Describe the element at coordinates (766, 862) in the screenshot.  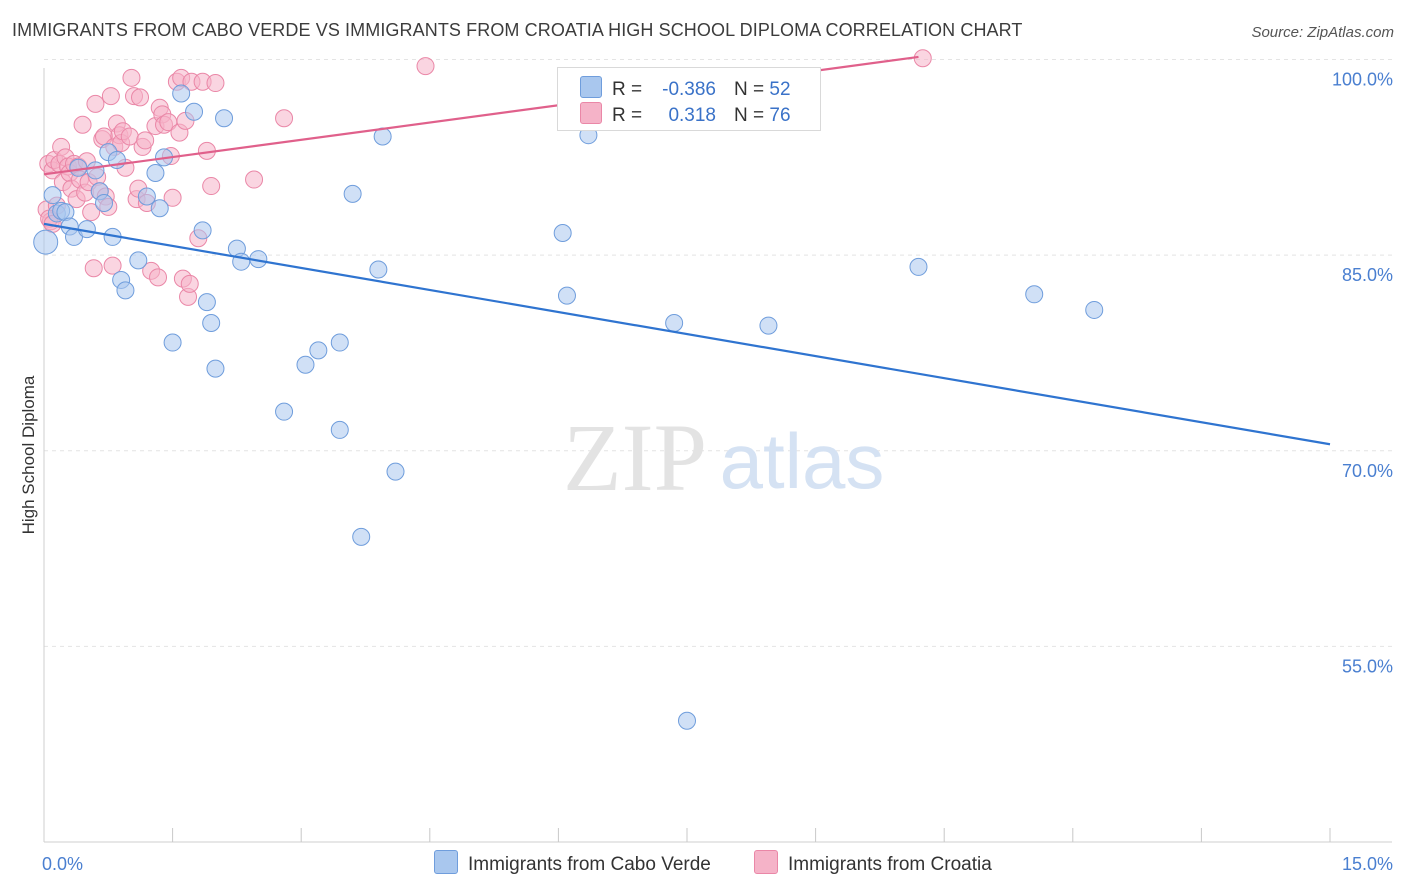
I see `series-swatch-pink` at that location.